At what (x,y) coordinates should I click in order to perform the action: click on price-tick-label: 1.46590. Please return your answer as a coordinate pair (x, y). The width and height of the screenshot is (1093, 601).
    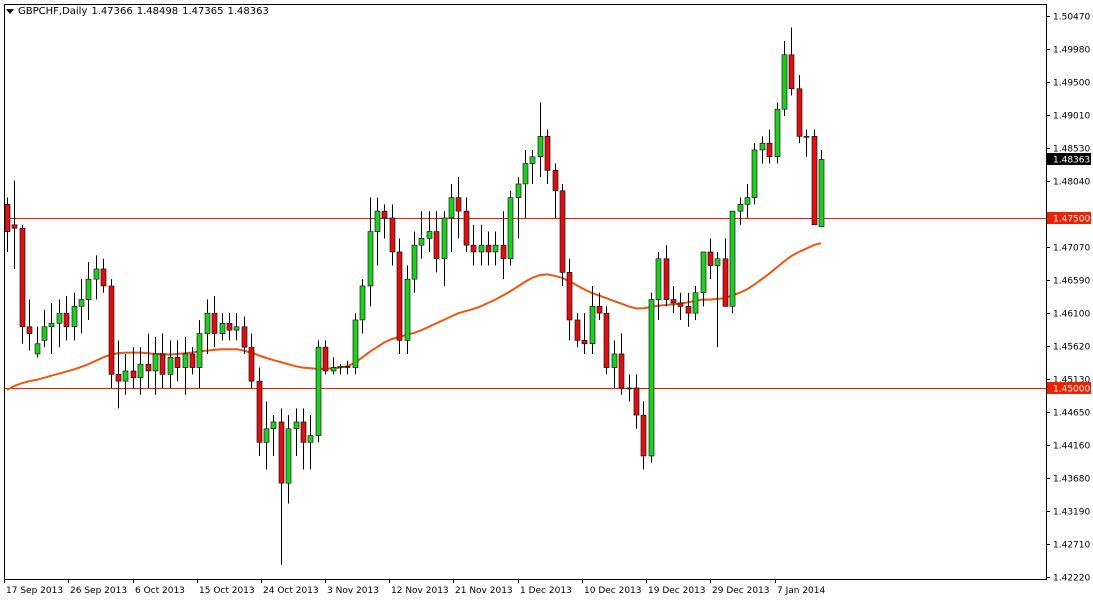
    Looking at the image, I should click on (1071, 282).